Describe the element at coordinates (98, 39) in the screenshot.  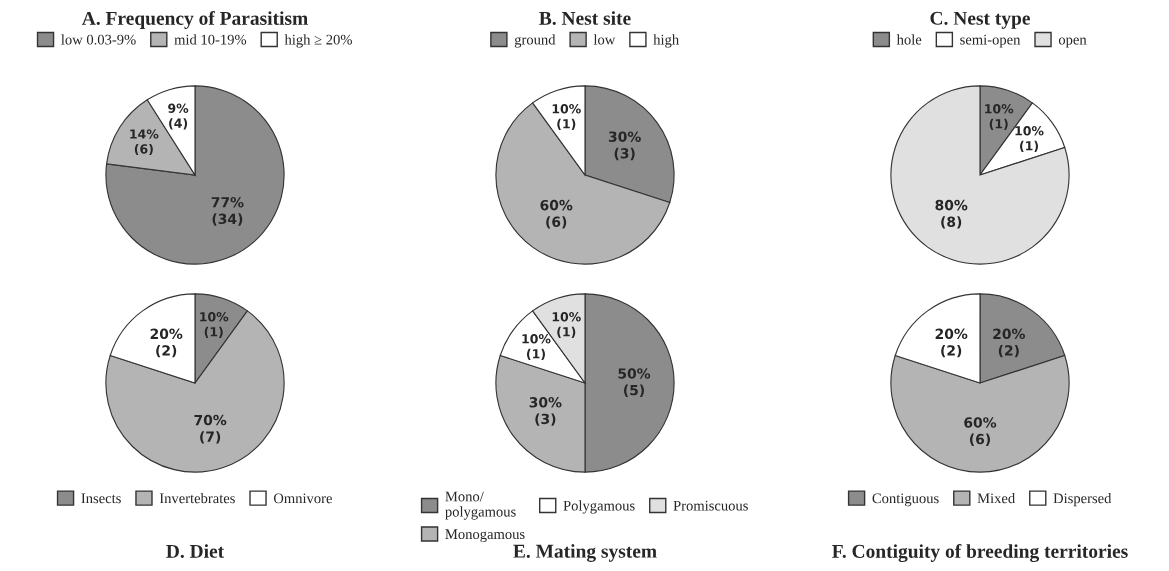
I see `legend-label: low 0.03-9%` at that location.